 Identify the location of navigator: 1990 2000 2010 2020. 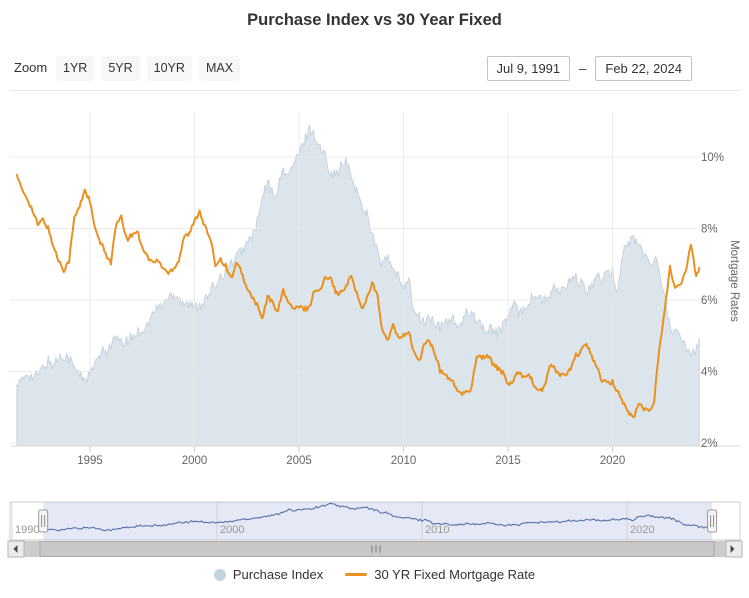
(374, 527).